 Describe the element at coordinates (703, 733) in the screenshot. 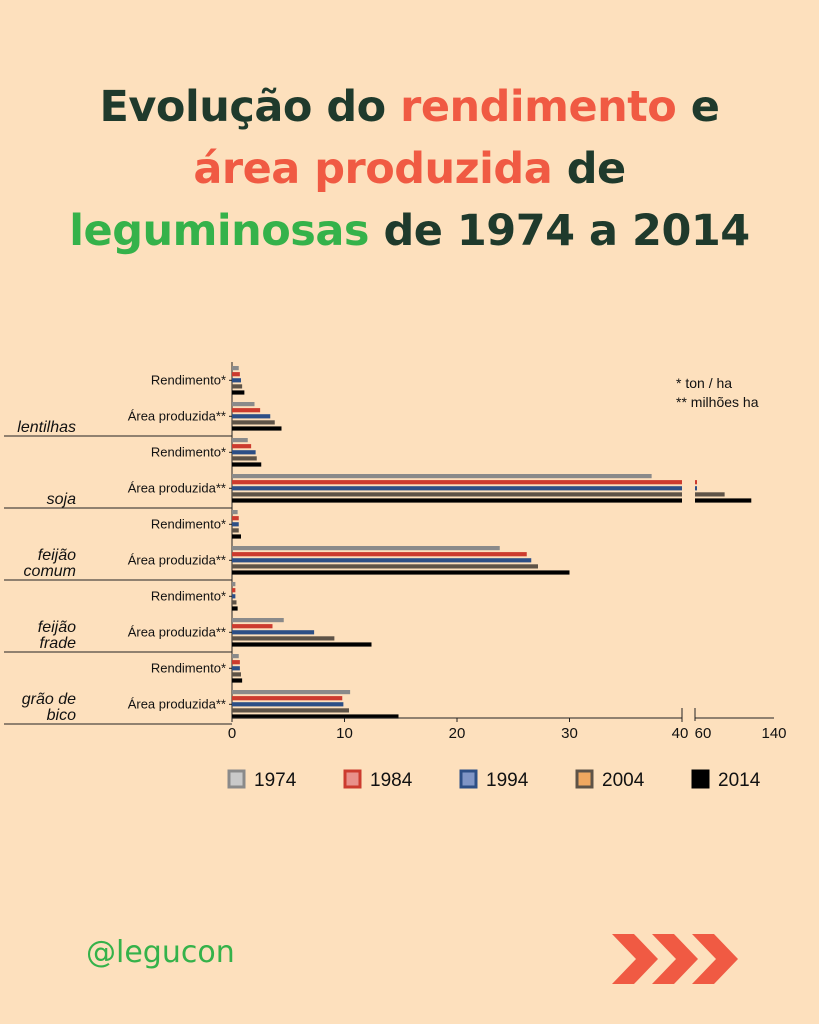

I see `x-tick-label: 60` at that location.